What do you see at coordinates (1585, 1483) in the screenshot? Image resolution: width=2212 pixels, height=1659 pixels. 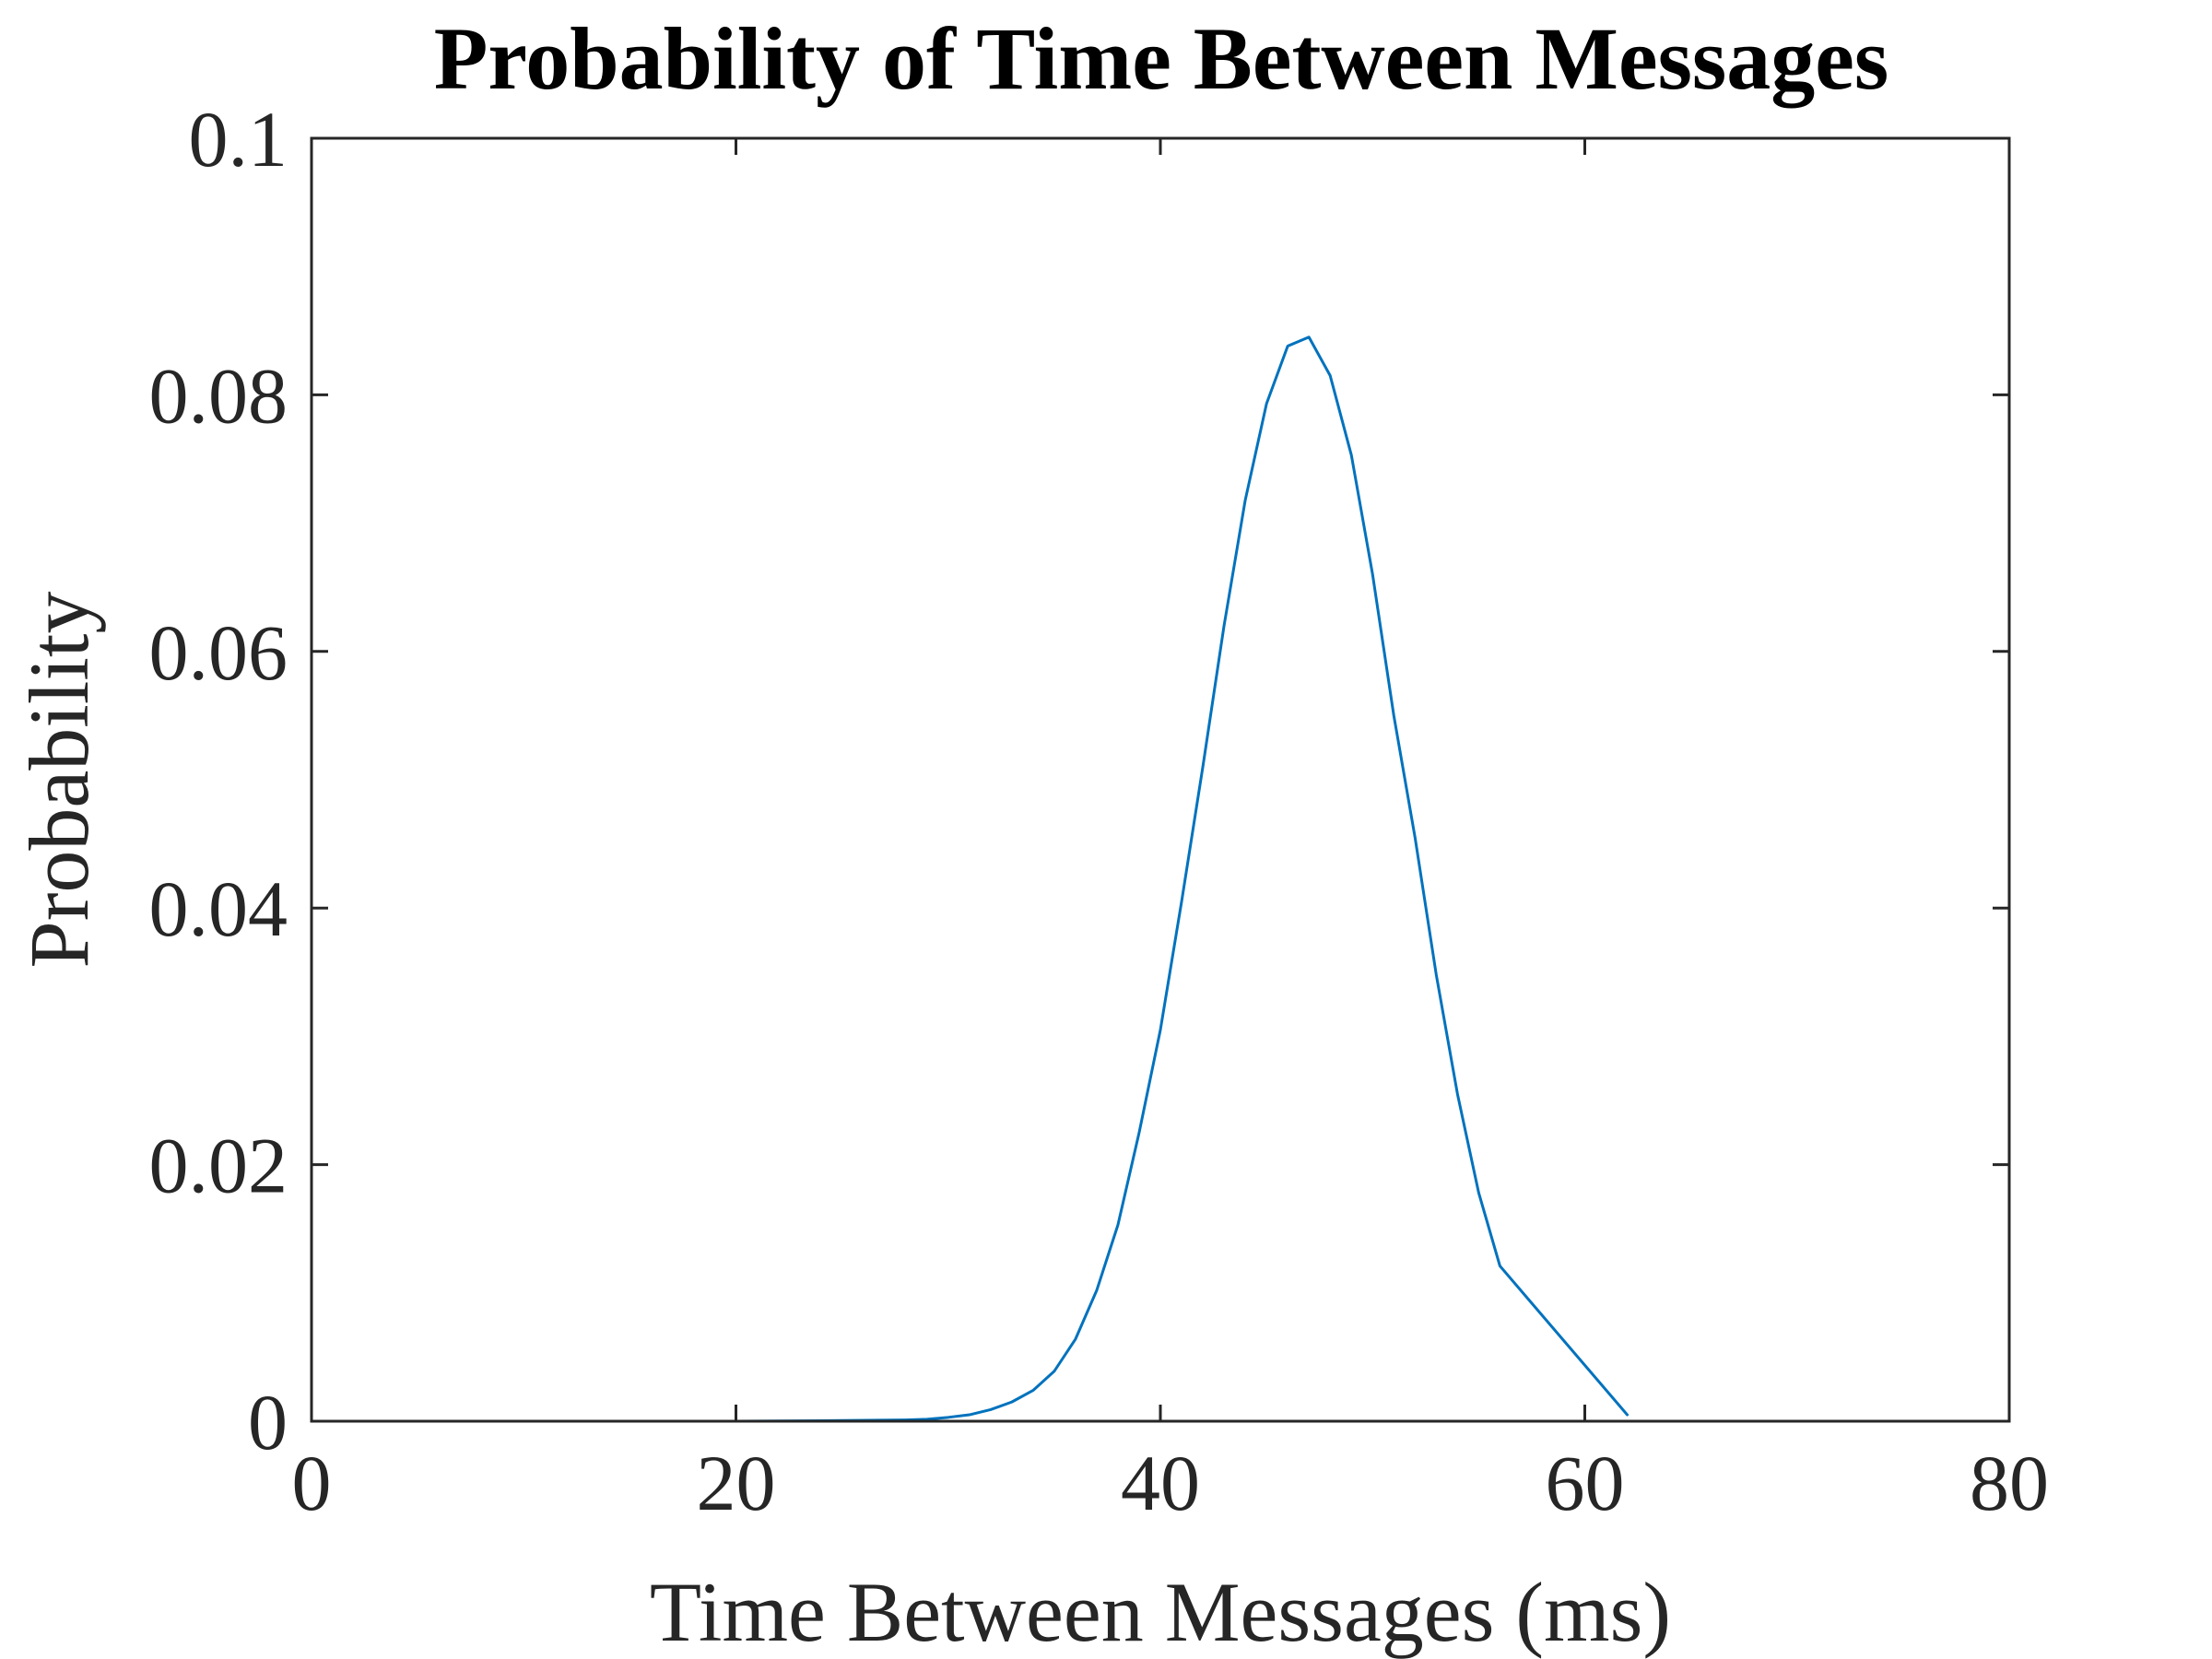 I see `x-tick-label: 60` at bounding box center [1585, 1483].